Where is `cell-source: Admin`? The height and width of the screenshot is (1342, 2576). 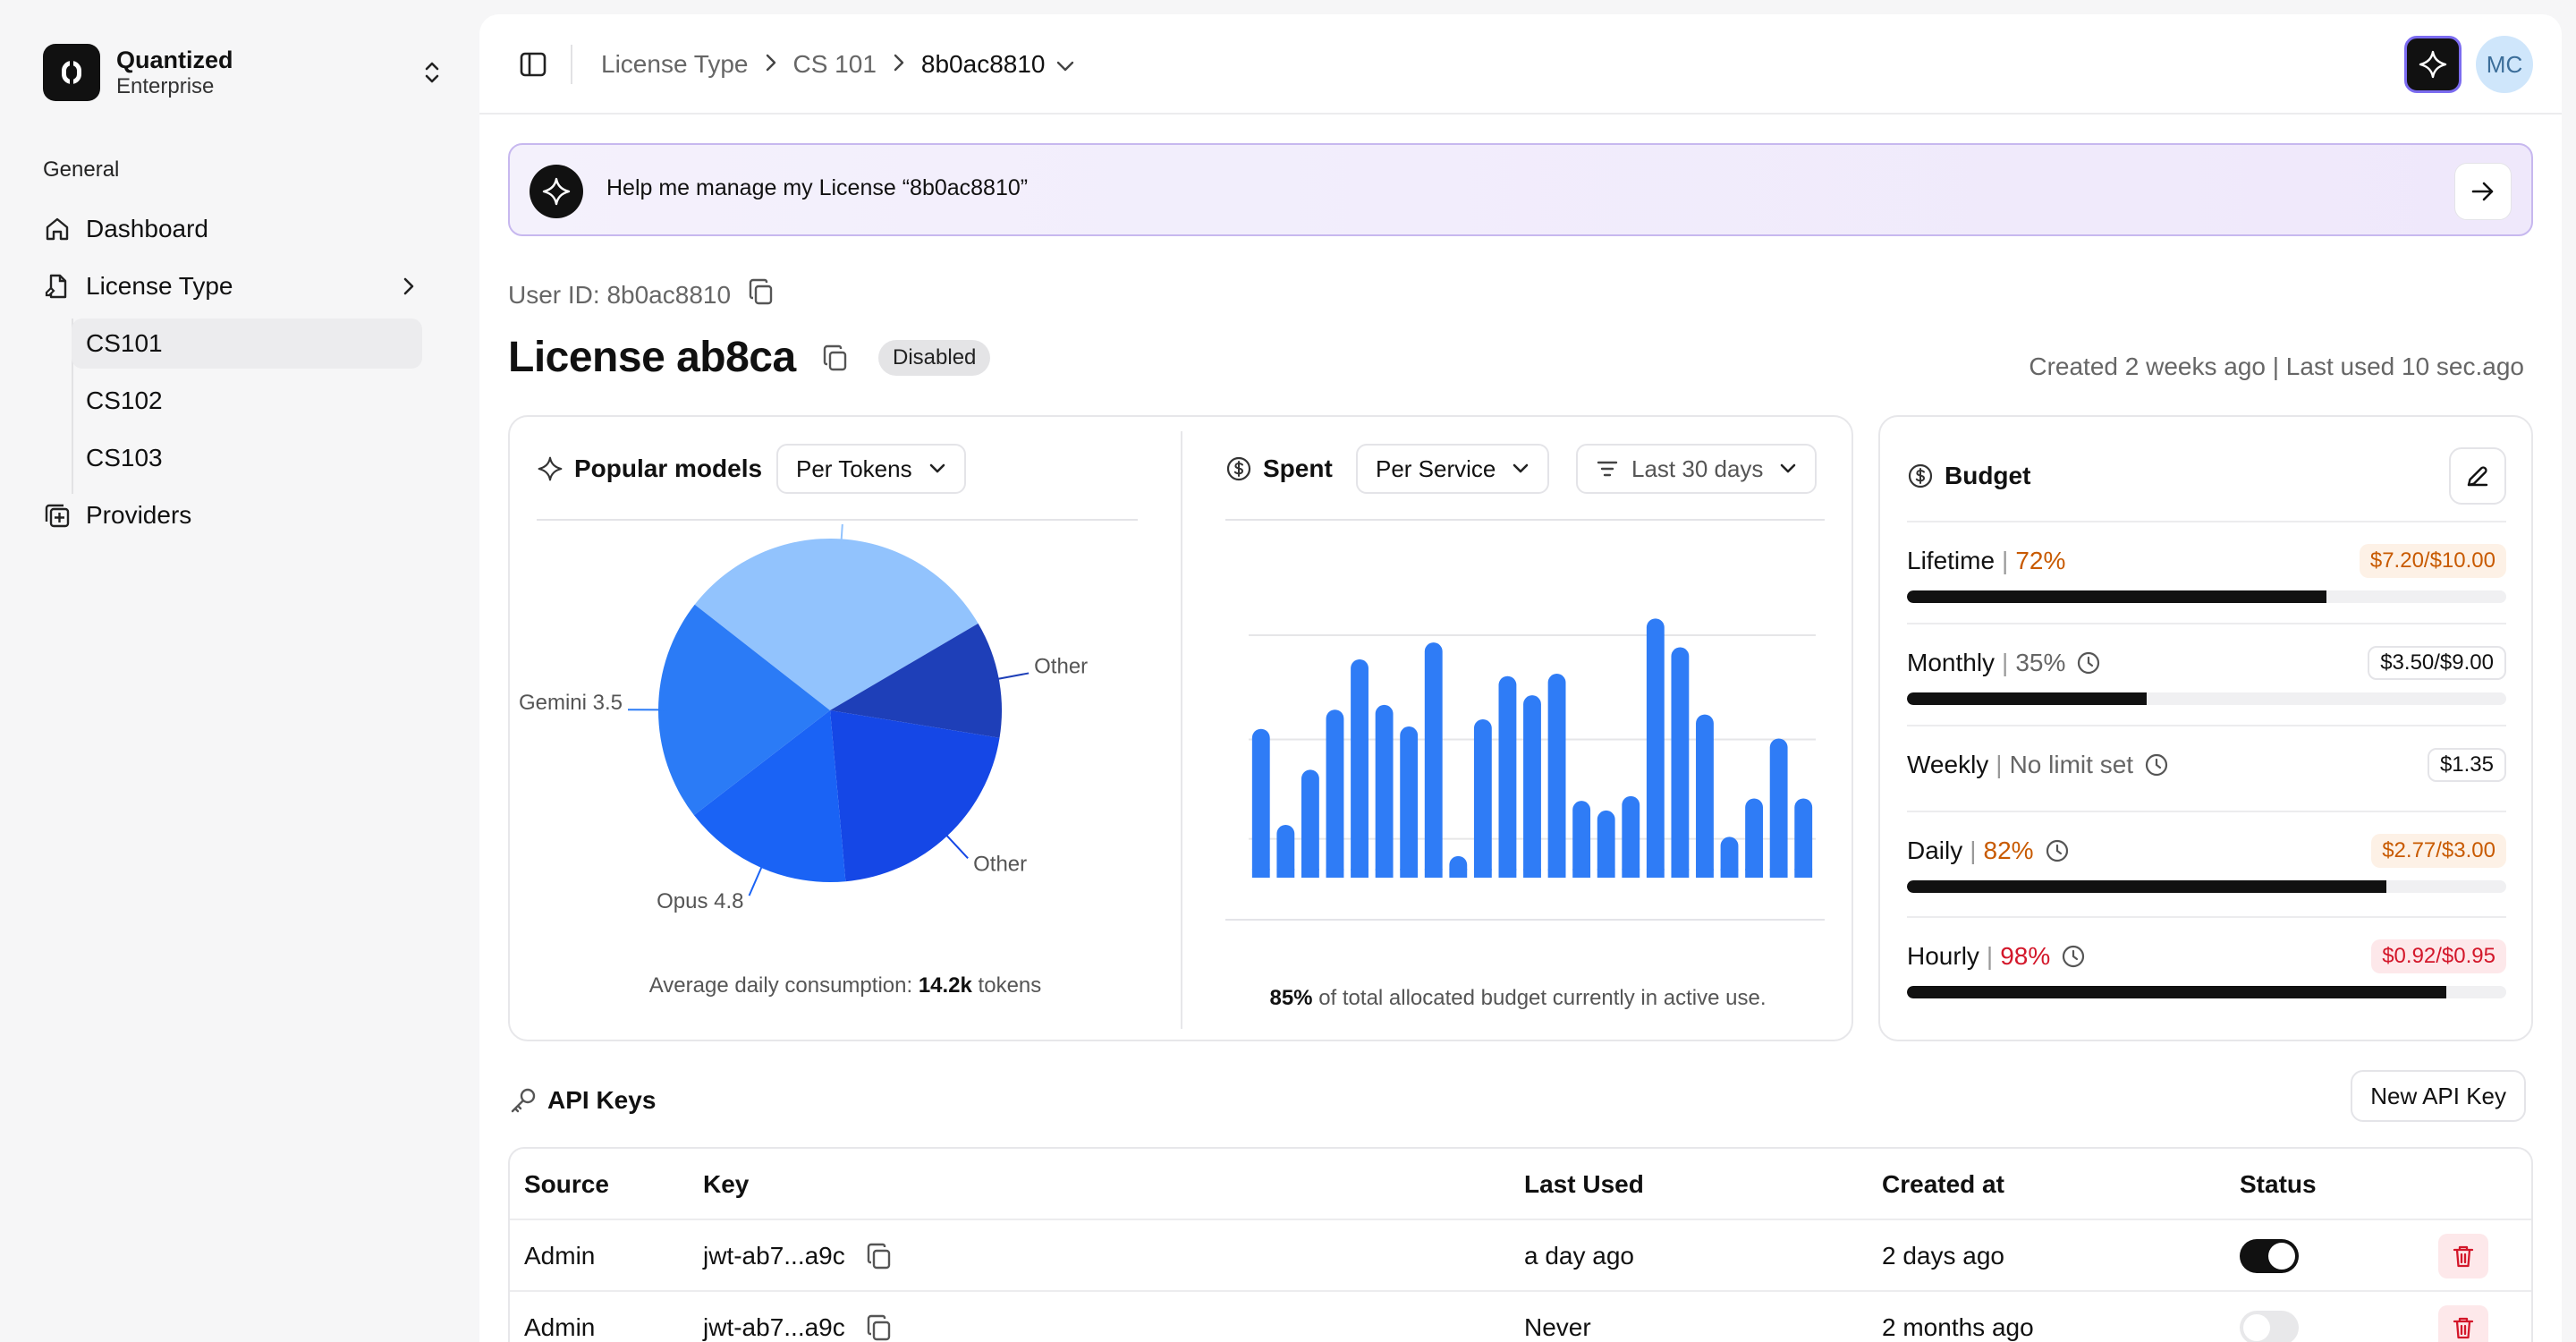 cell-source: Admin is located at coordinates (560, 1256).